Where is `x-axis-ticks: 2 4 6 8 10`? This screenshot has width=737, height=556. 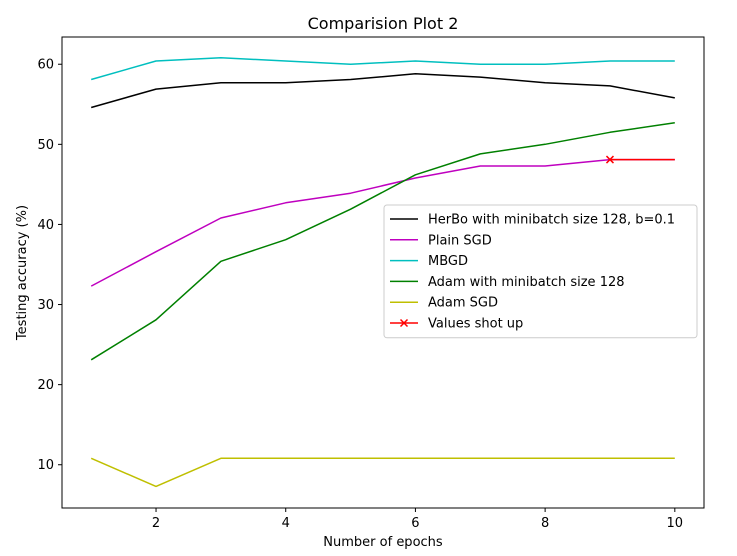
x-axis-ticks: 2 4 6 8 10 is located at coordinates (417, 519).